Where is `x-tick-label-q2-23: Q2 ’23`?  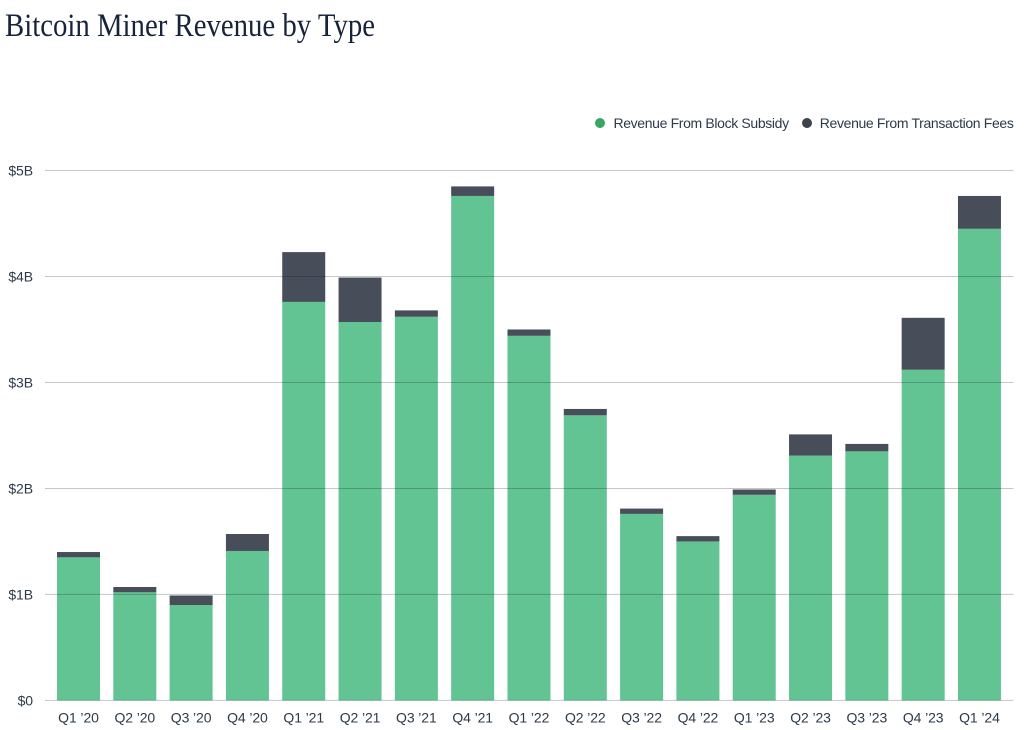 x-tick-label-q2-23: Q2 ’23 is located at coordinates (810, 718).